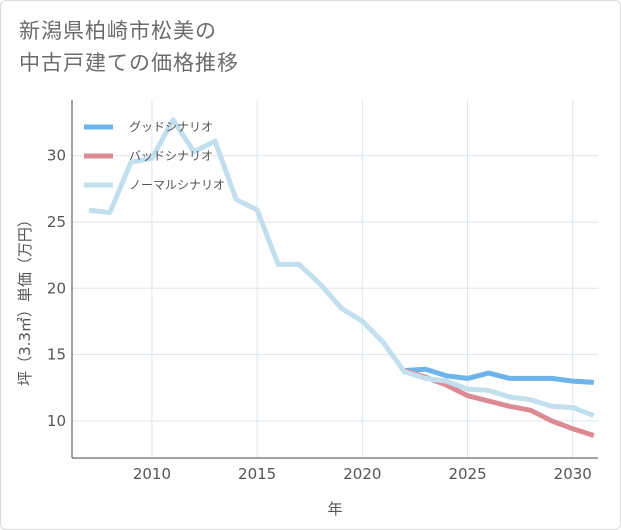  Describe the element at coordinates (56, 355) in the screenshot. I see `y-tick-label: 15` at that location.